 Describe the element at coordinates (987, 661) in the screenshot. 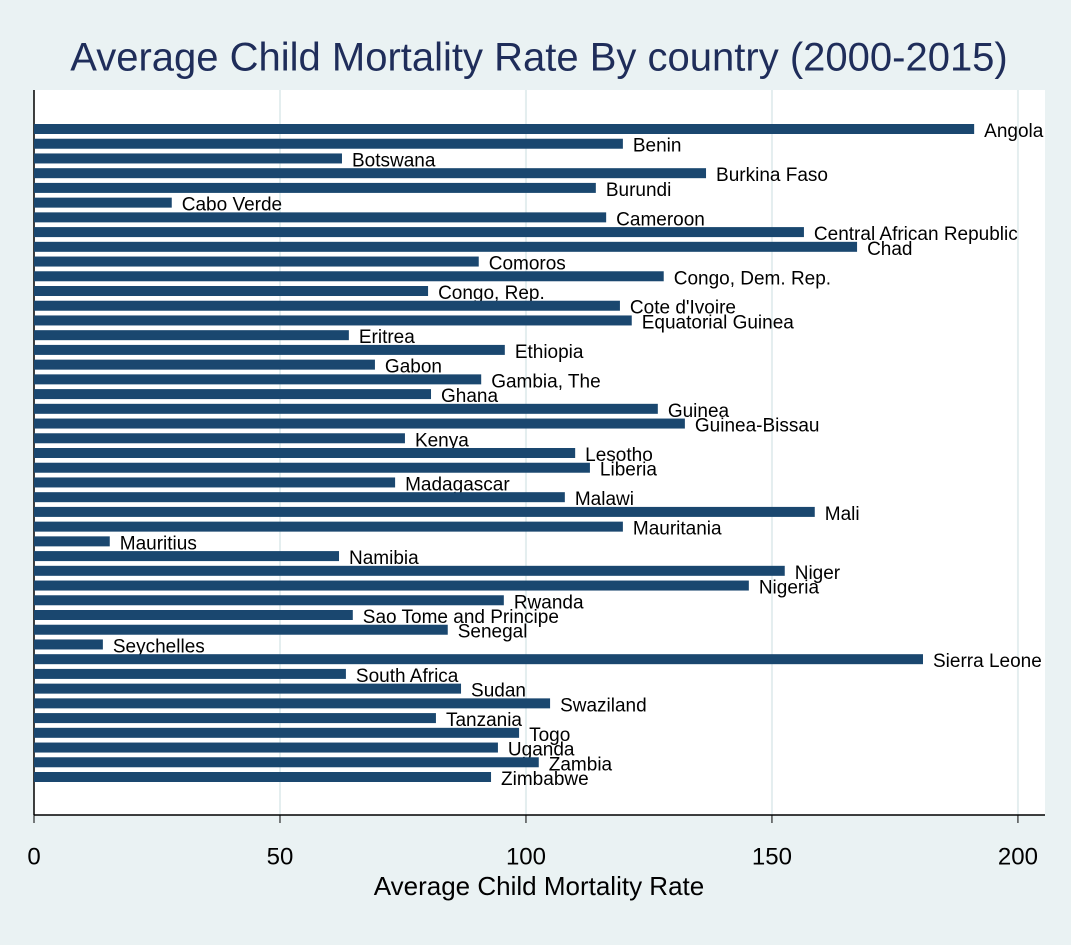

I see `bar-label: Sierra Leone` at that location.